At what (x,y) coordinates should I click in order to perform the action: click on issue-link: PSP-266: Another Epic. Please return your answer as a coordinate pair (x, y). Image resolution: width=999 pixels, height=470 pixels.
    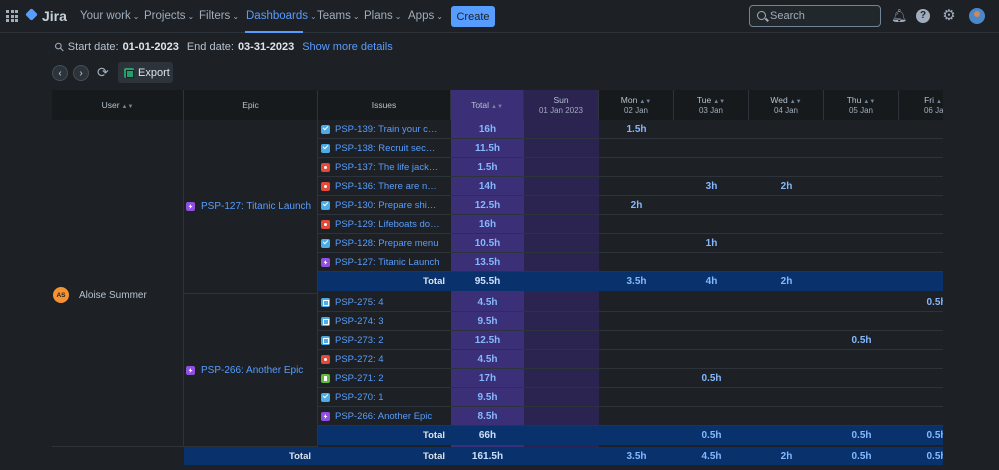
    Looking at the image, I should click on (384, 416).